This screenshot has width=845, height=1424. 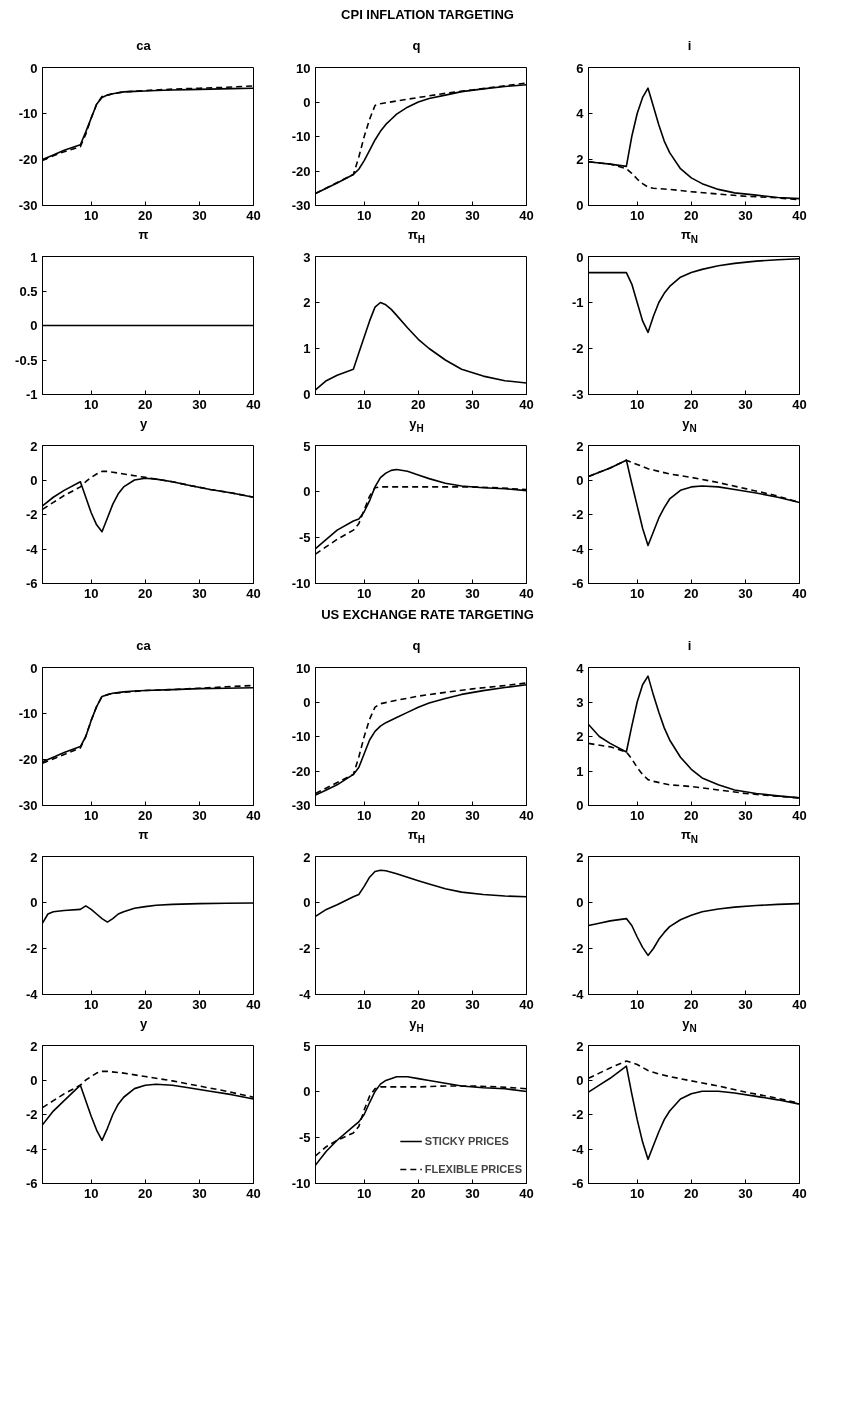 I want to click on chart-title: y$_{H}$, so click(x=416, y=1026).